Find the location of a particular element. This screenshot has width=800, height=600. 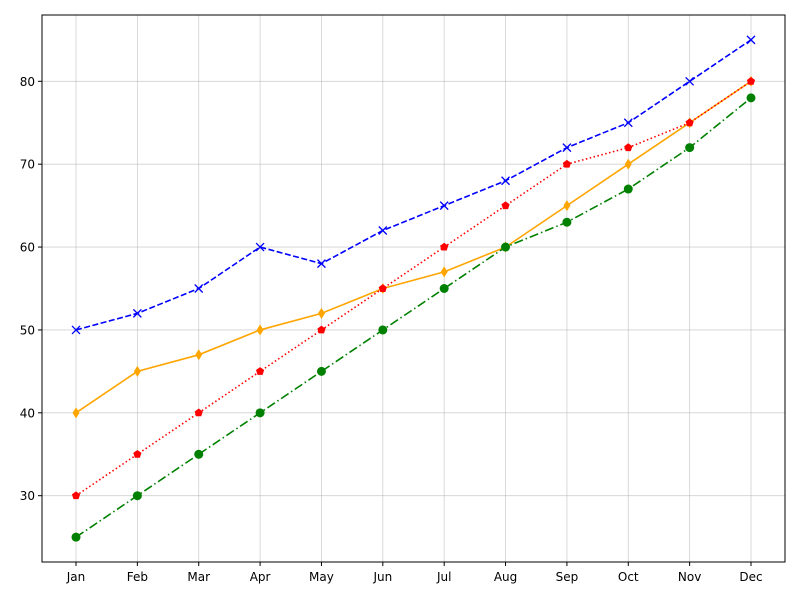

x-tick-label: Apr is located at coordinates (260, 577).